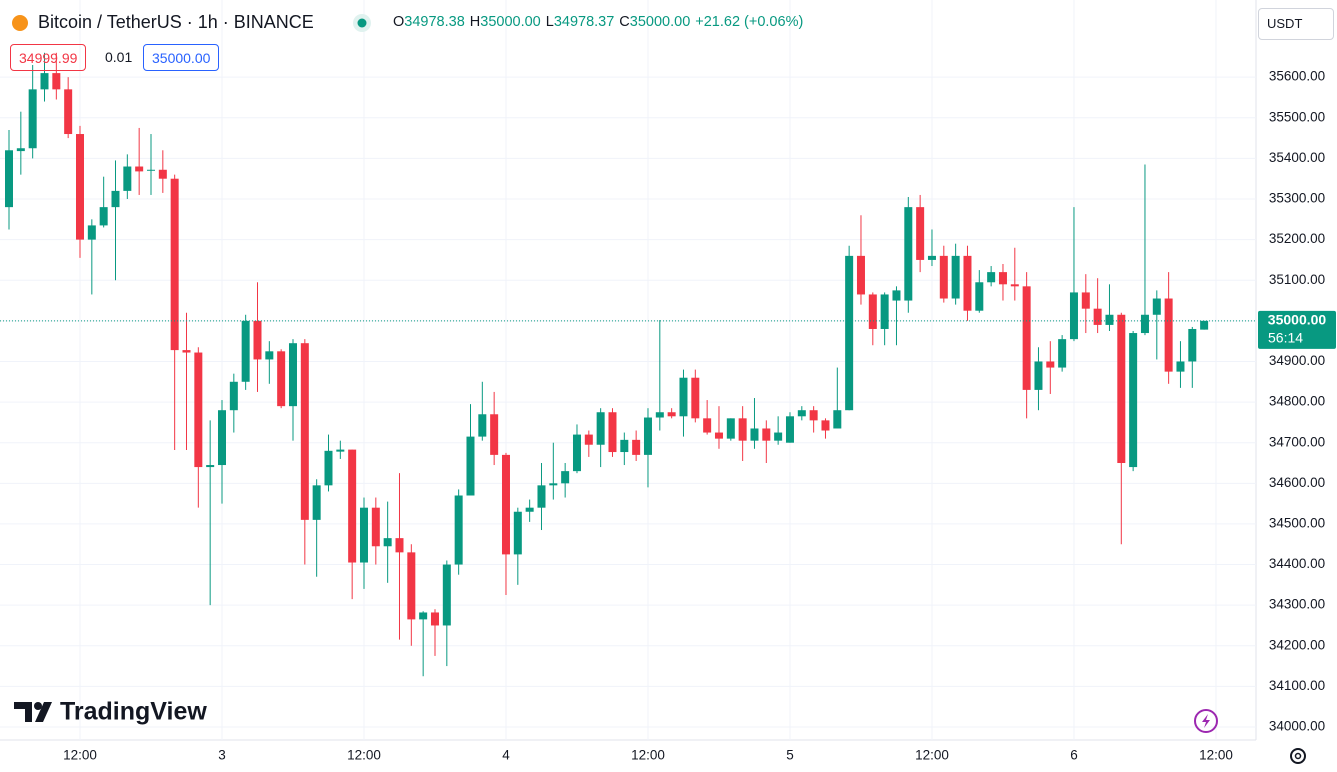  I want to click on y-tick-label: 34300.00, so click(1297, 604).